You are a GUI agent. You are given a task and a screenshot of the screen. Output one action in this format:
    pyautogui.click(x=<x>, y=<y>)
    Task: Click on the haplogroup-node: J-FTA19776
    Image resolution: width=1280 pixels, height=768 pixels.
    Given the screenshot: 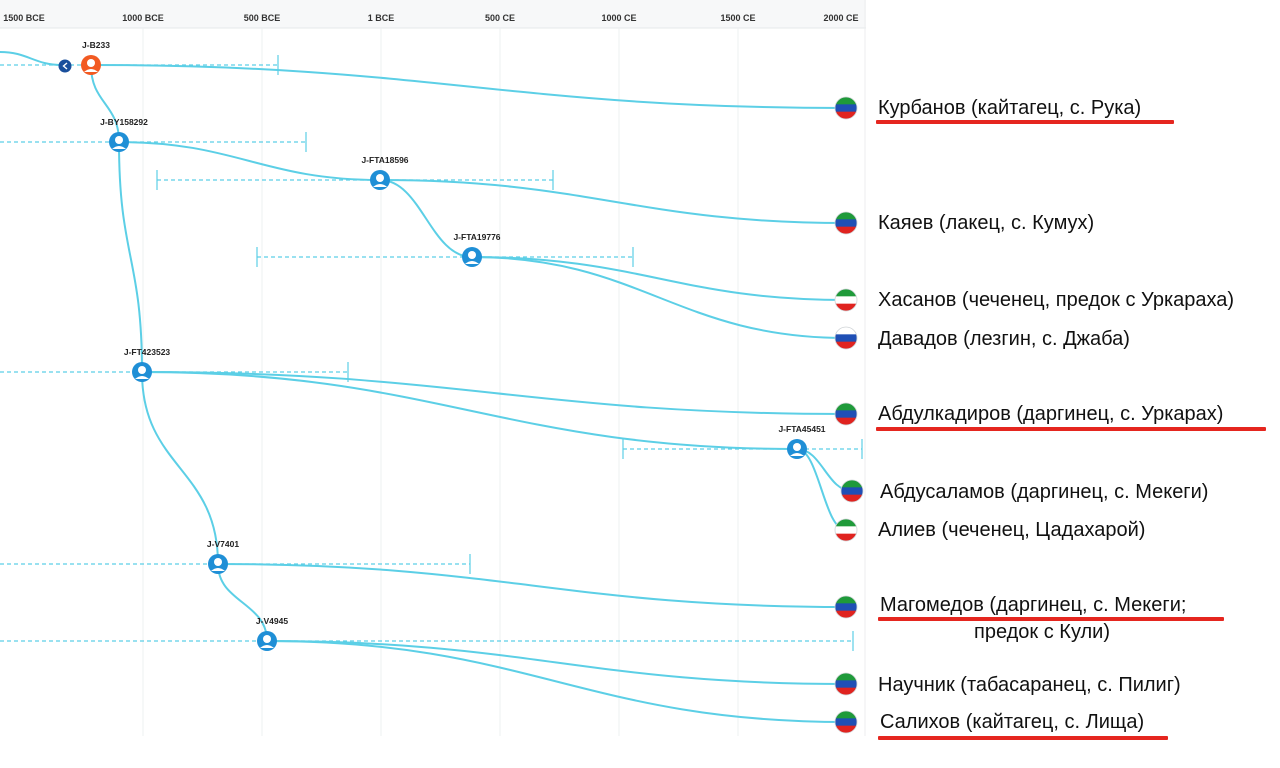 What is the action you would take?
    pyautogui.click(x=477, y=249)
    